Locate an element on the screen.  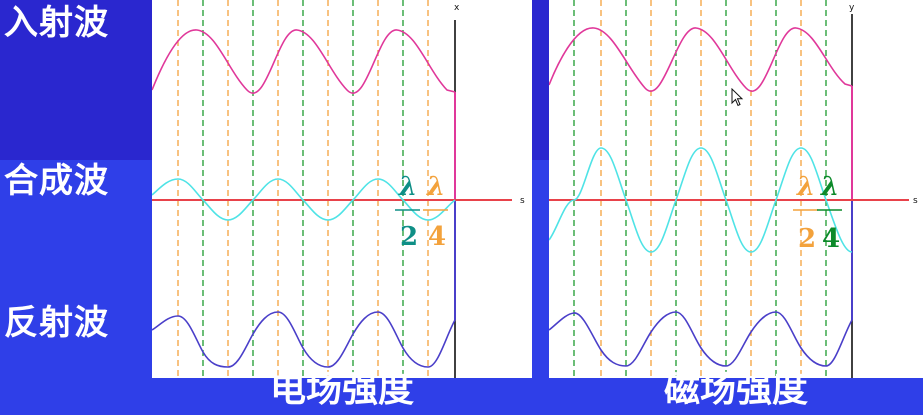
label-incident-wave: 入射波 is located at coordinates (56, 23).